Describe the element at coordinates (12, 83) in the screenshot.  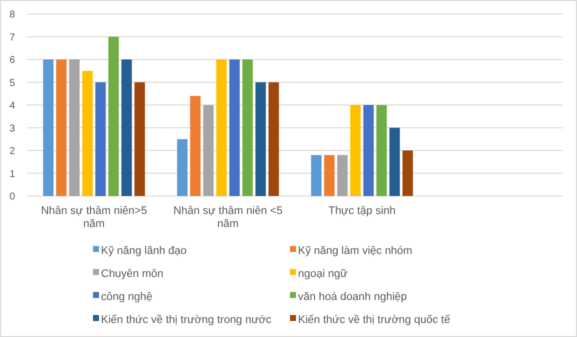
I see `y-tick-label: 5` at that location.